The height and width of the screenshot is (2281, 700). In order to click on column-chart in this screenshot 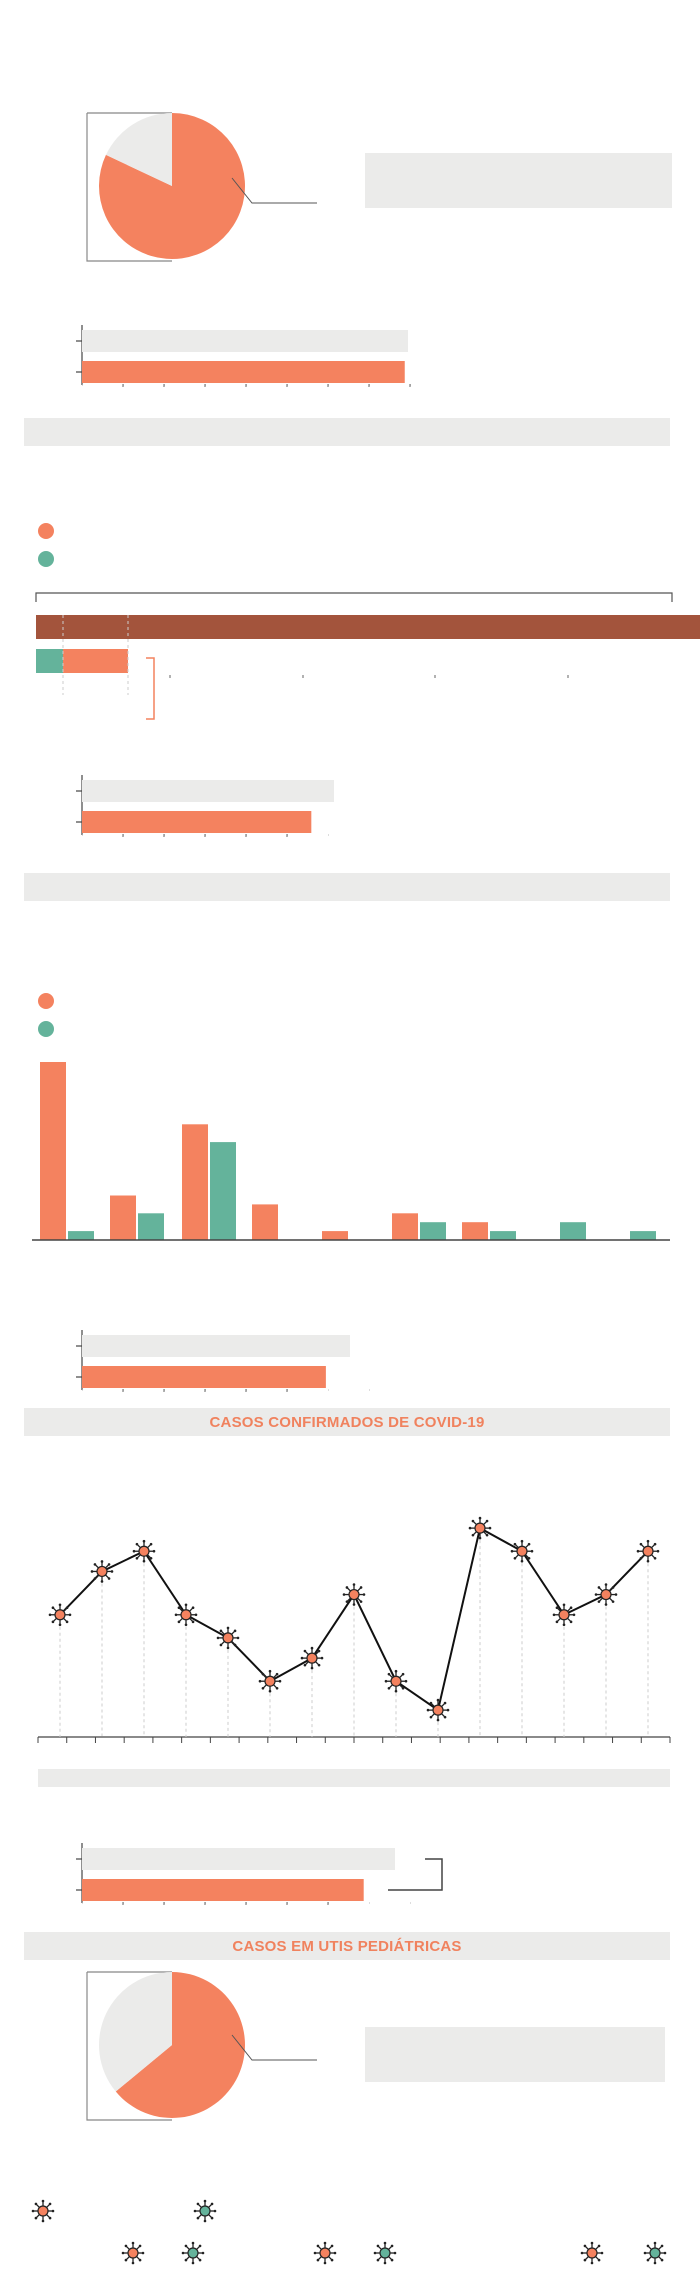, I will do `click(351, 1151)`.